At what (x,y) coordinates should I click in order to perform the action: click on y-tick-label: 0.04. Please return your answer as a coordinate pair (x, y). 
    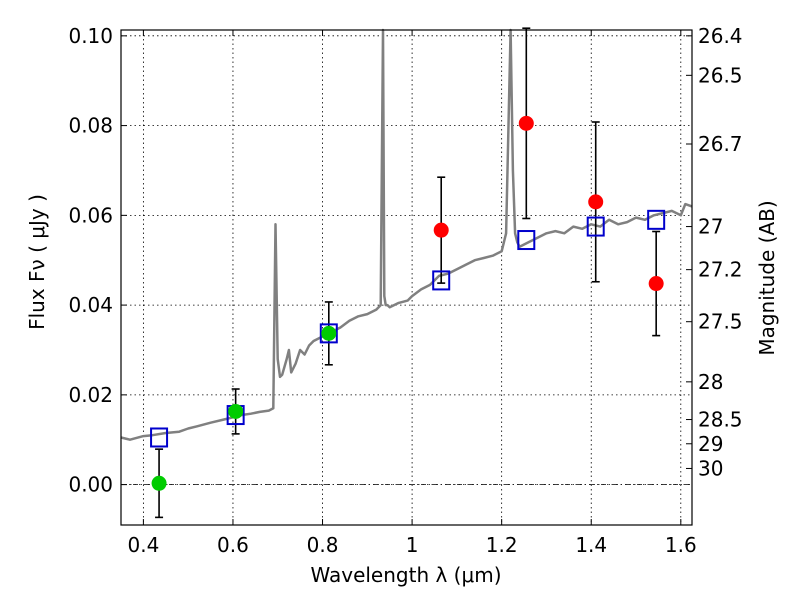
    Looking at the image, I should click on (90, 305).